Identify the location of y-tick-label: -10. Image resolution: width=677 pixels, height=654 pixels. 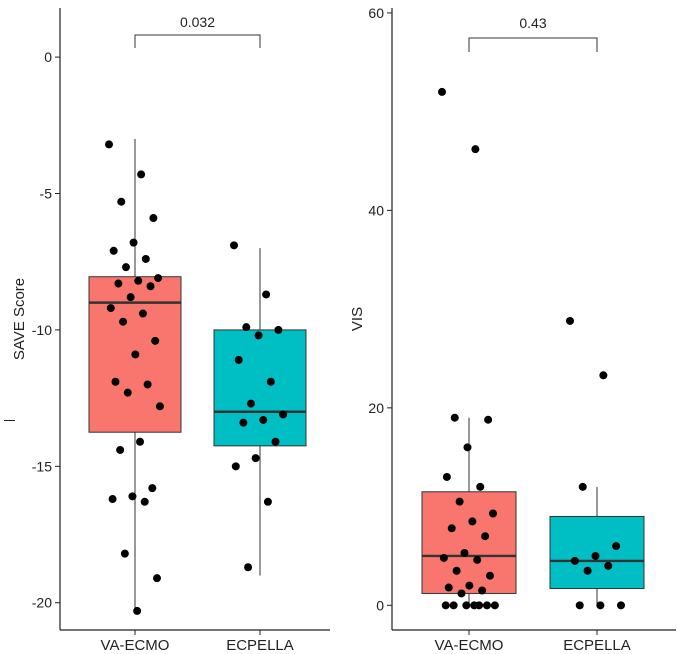
(42, 330).